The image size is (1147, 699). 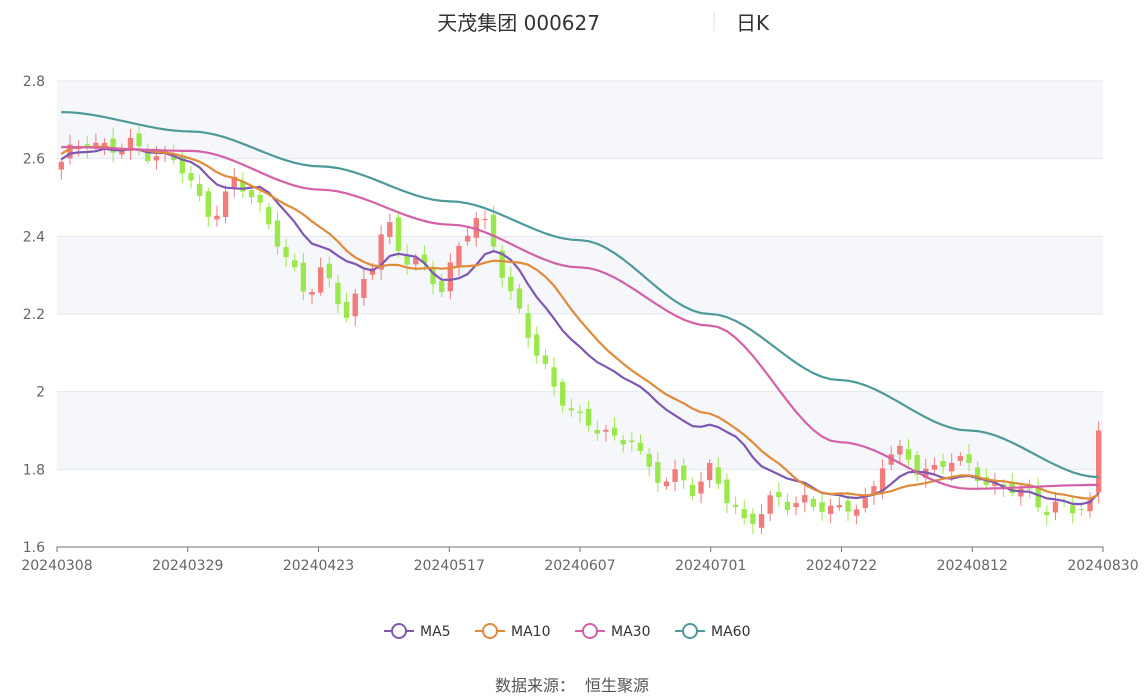 I want to click on data-source: 数据来源： 恒生聚源, so click(x=572, y=685).